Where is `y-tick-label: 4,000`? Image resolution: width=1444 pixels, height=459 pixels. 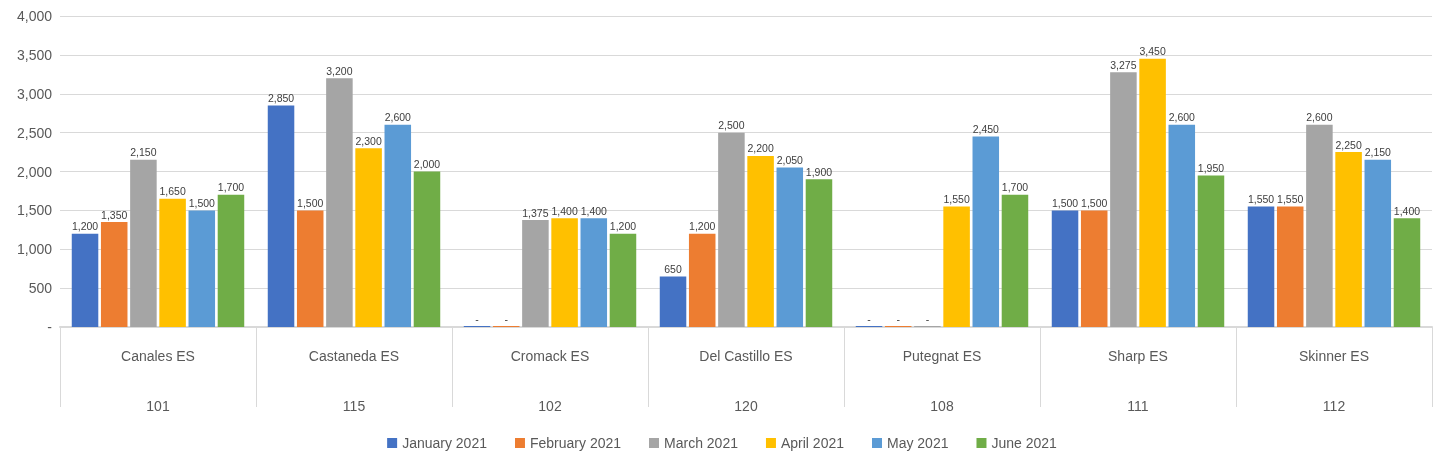
y-tick-label: 4,000 is located at coordinates (34, 16).